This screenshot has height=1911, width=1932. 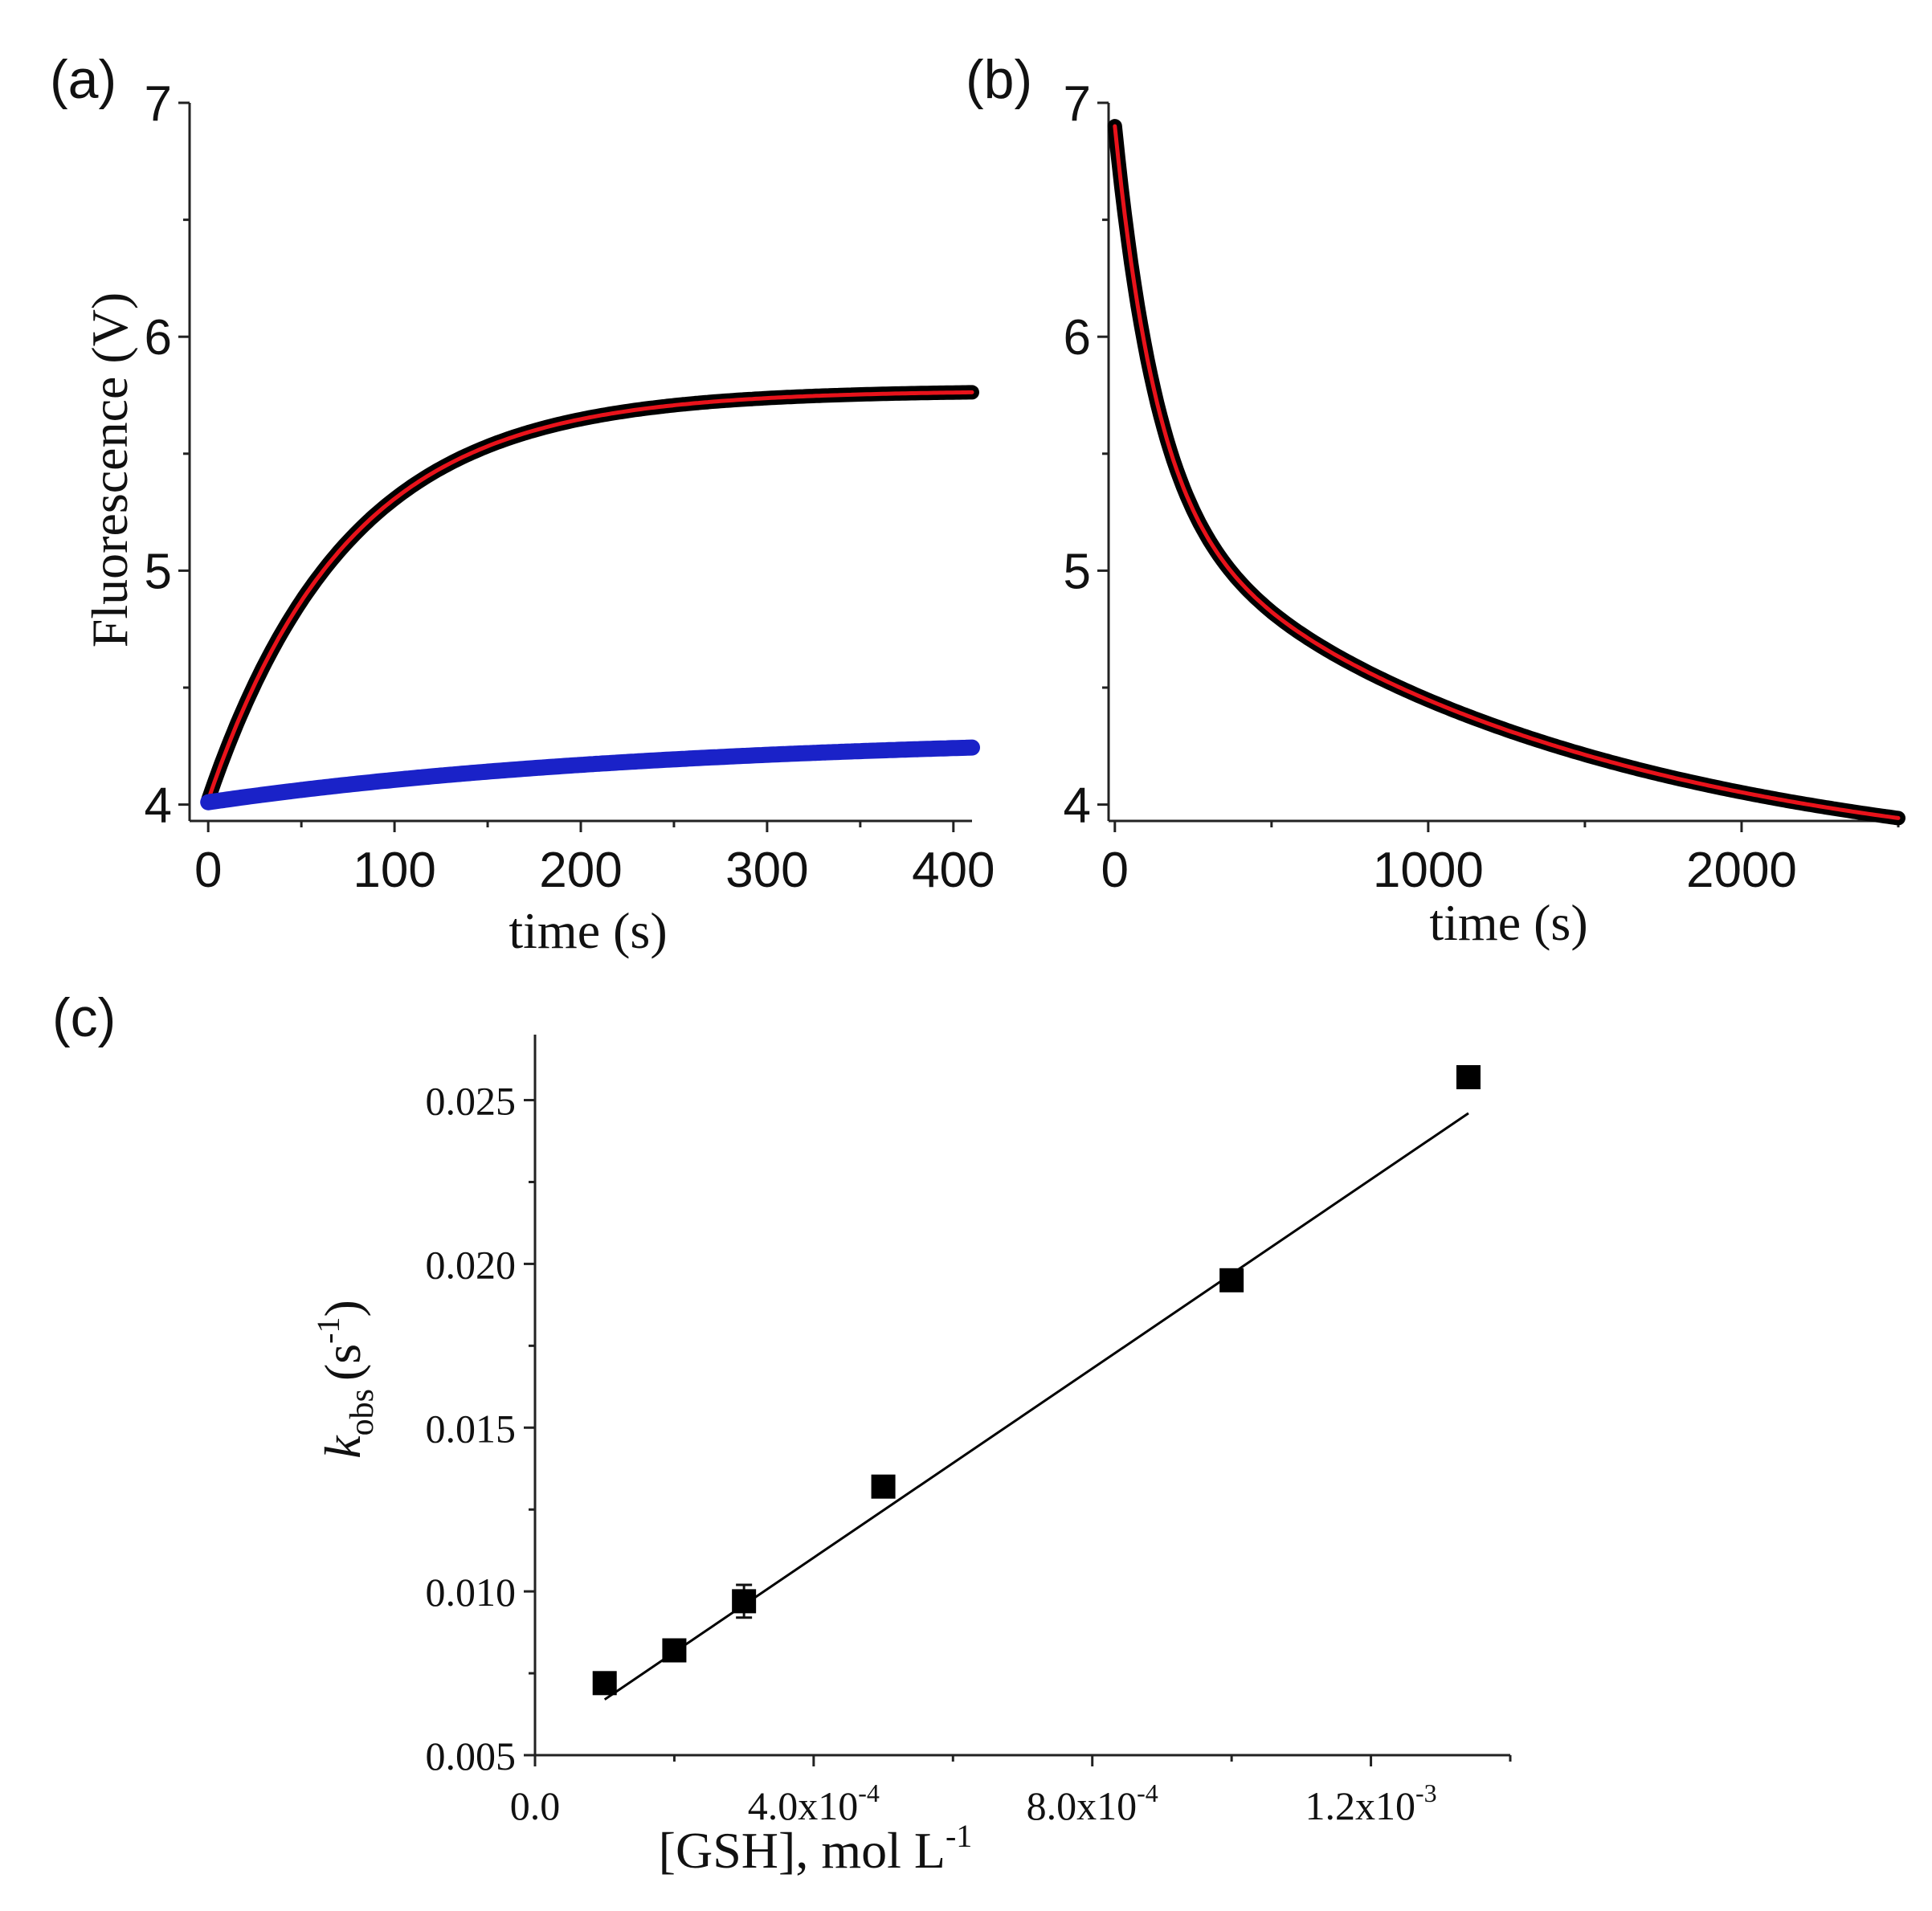 I want to click on panel-a-series, so click(x=590, y=598).